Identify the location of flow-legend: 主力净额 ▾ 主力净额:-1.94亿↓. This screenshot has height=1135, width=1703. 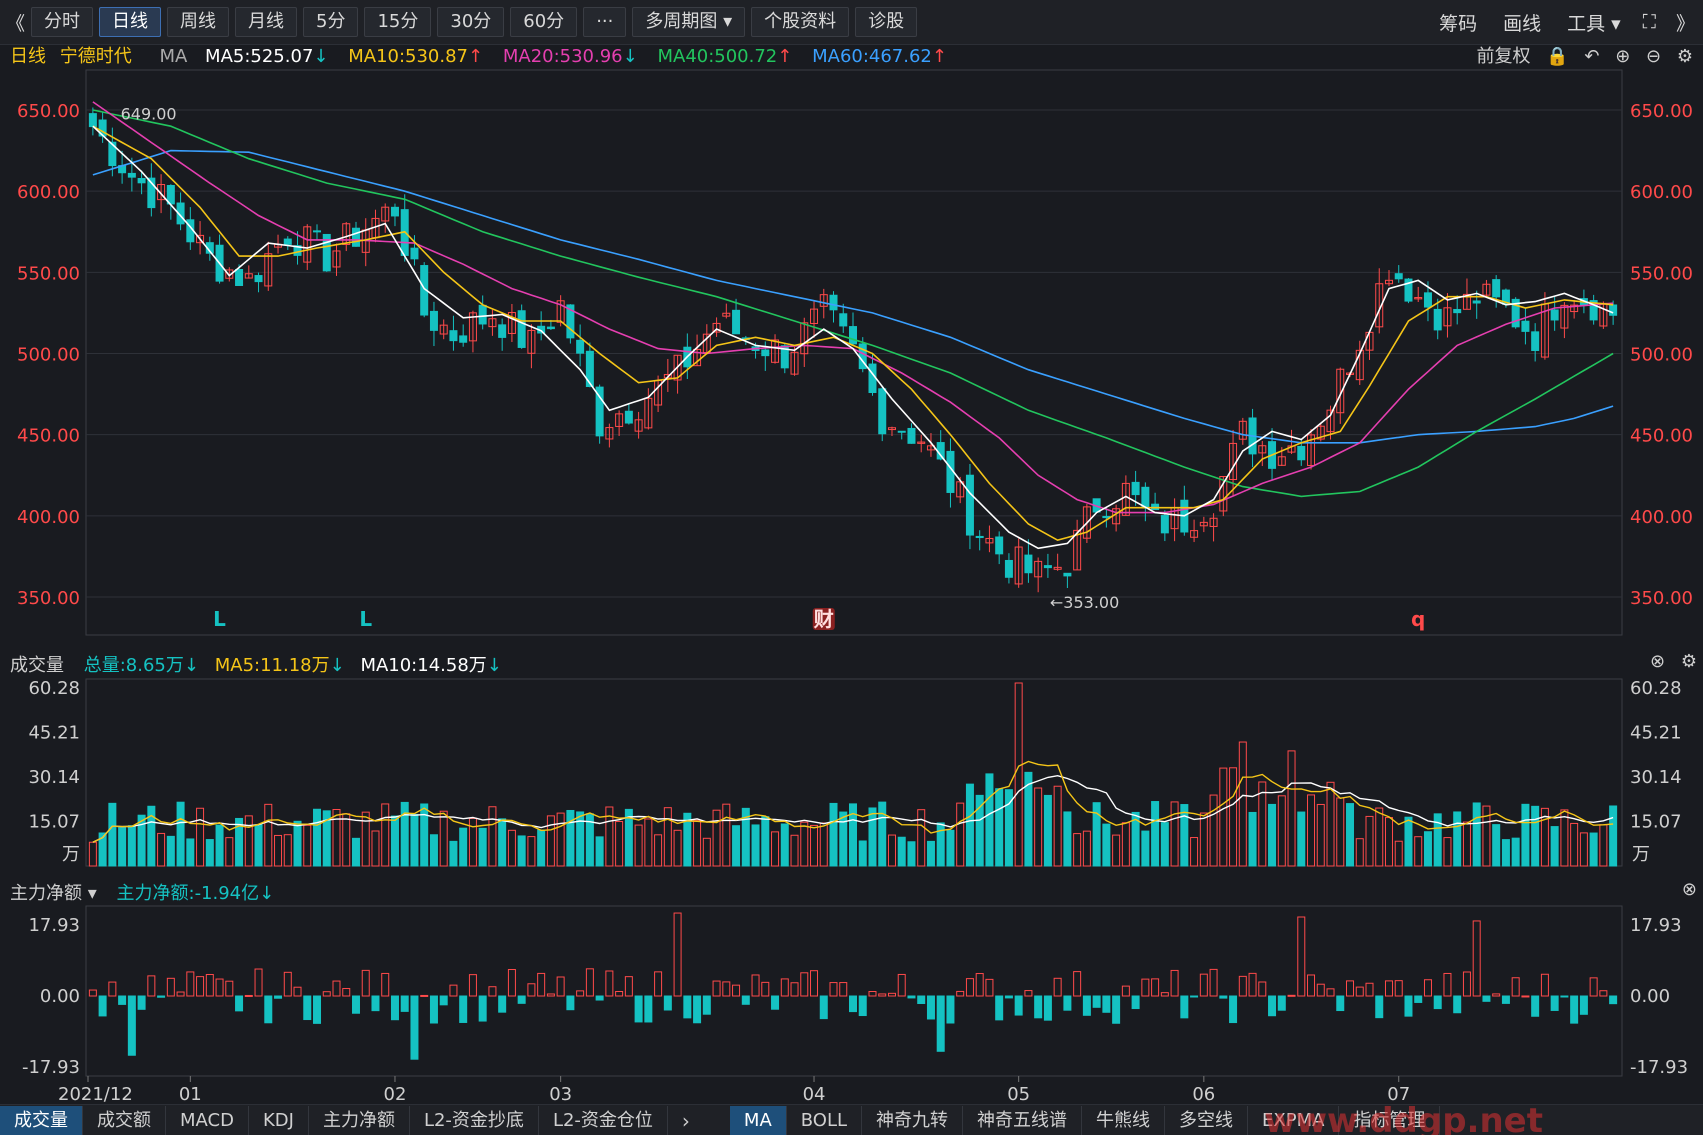
(142, 892).